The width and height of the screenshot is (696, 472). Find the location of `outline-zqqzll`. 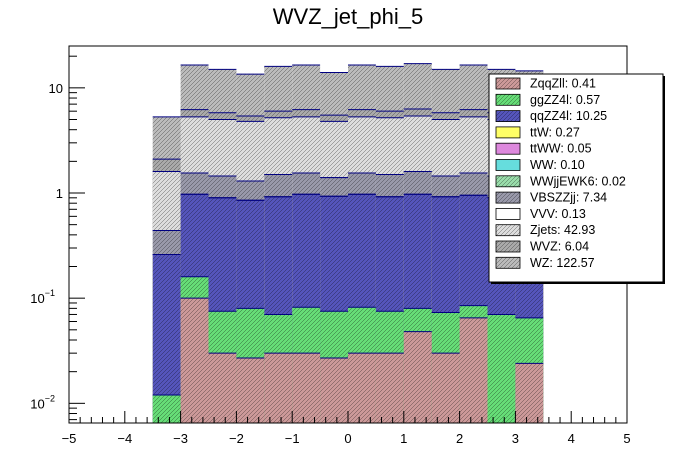

outline-zqqzll is located at coordinates (362, 330).